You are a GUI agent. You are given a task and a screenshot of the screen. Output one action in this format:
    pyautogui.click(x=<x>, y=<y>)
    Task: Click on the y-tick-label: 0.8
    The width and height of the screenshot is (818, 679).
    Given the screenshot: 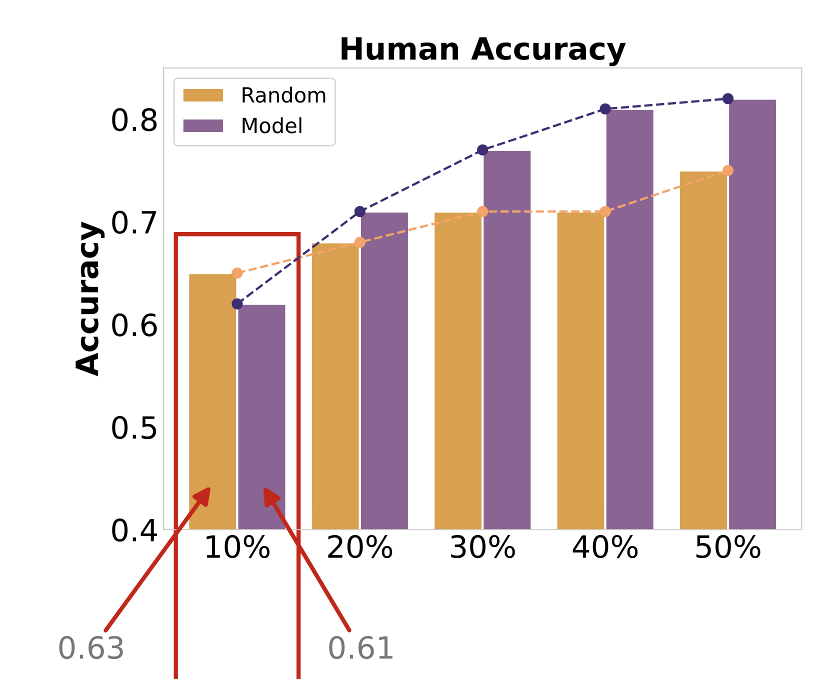 What is the action you would take?
    pyautogui.click(x=134, y=120)
    